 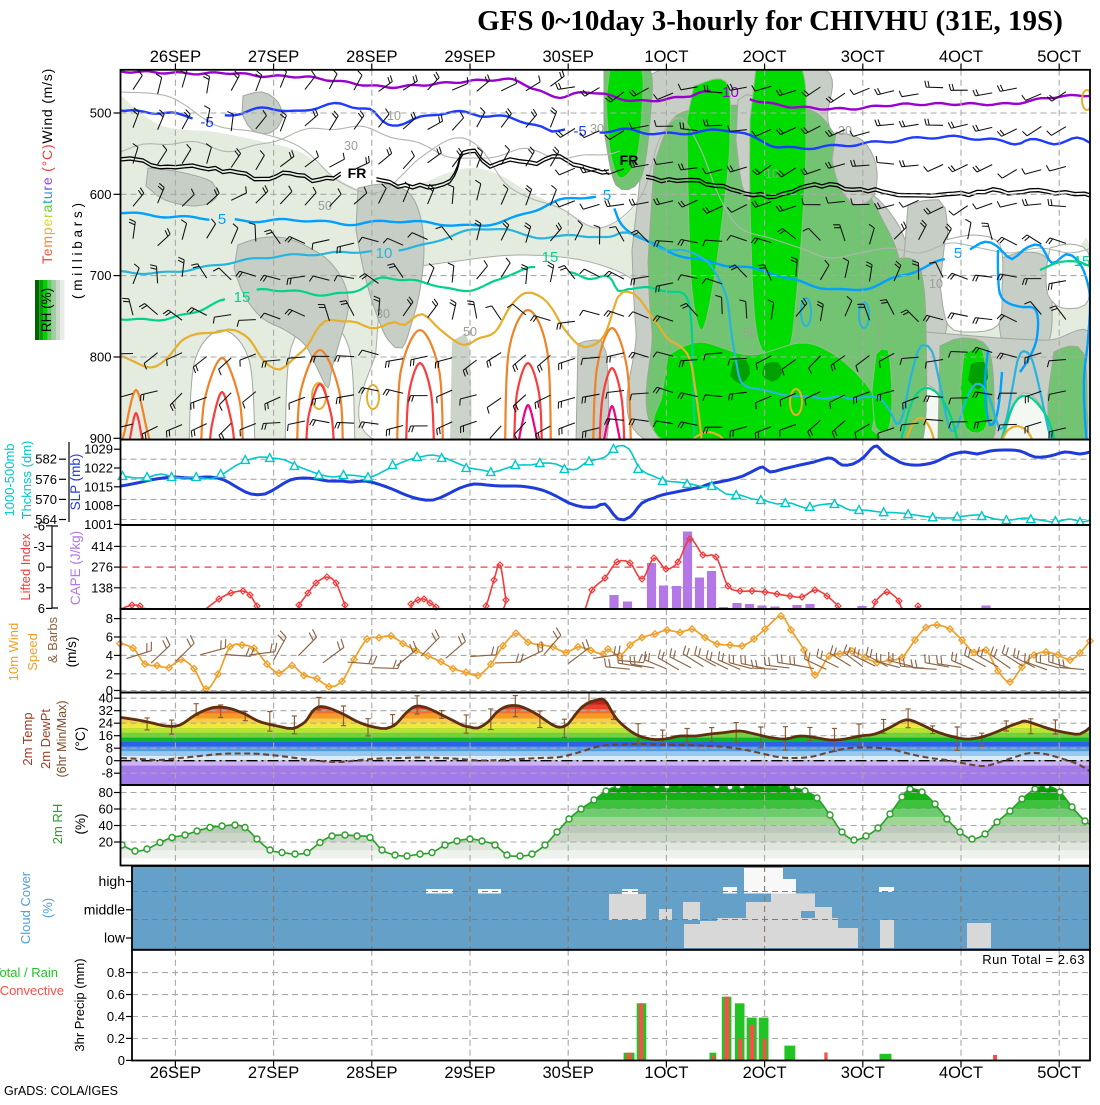 What do you see at coordinates (109, 748) in the screenshot?
I see `svg-text: 8` at bounding box center [109, 748].